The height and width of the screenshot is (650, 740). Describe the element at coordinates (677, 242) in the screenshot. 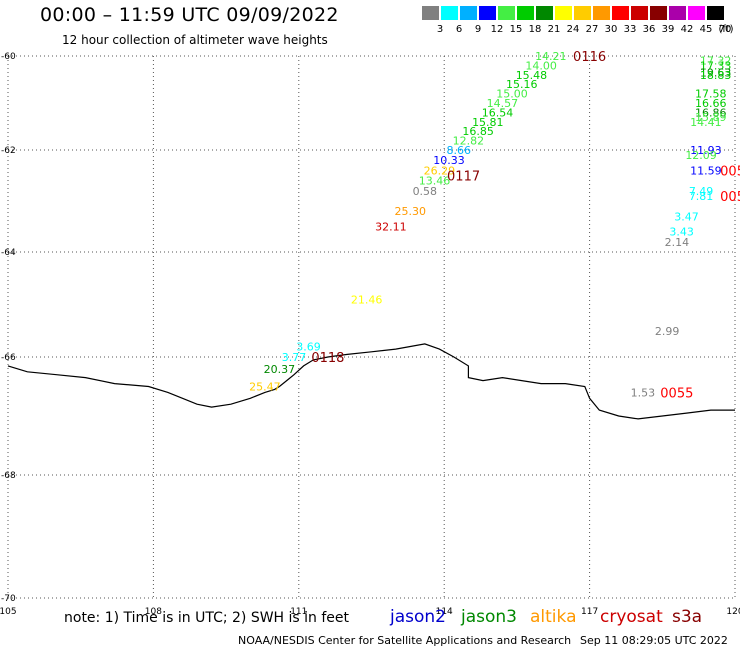

I see `wave-height-label: 2.14` at that location.